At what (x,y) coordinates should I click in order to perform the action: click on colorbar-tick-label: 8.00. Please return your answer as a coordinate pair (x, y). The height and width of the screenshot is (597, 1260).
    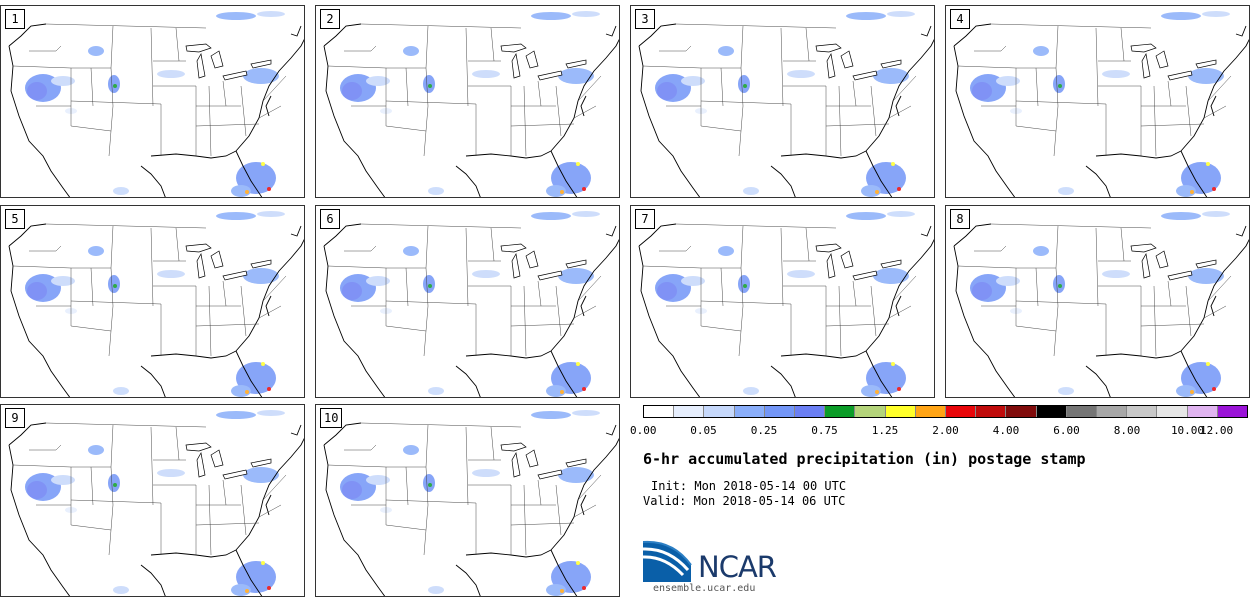
    Looking at the image, I should click on (1127, 430).